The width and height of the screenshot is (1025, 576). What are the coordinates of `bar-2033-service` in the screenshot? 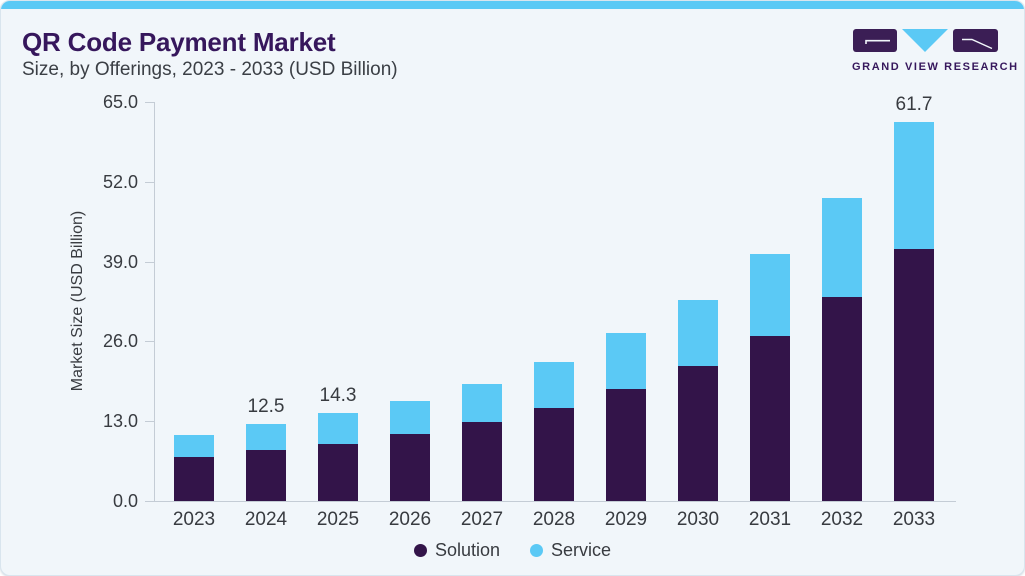 It's located at (914, 185).